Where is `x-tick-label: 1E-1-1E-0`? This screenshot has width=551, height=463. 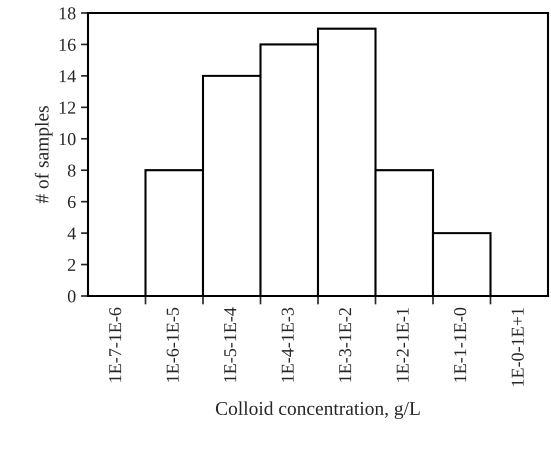
x-tick-label: 1E-1-1E-0 is located at coordinates (460, 345).